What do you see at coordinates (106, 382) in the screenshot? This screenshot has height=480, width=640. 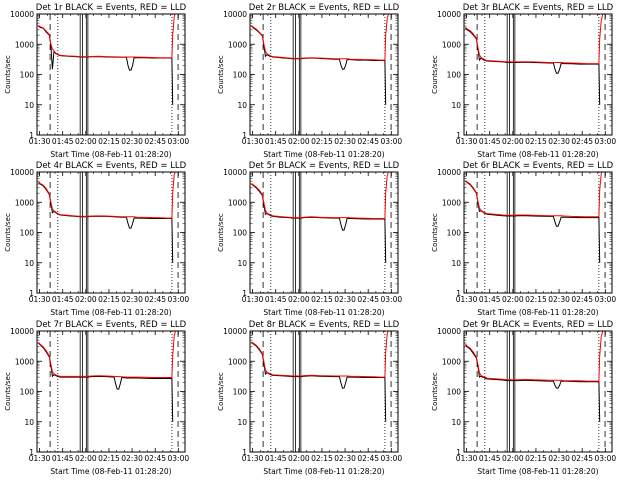 I see `series-events-line` at bounding box center [106, 382].